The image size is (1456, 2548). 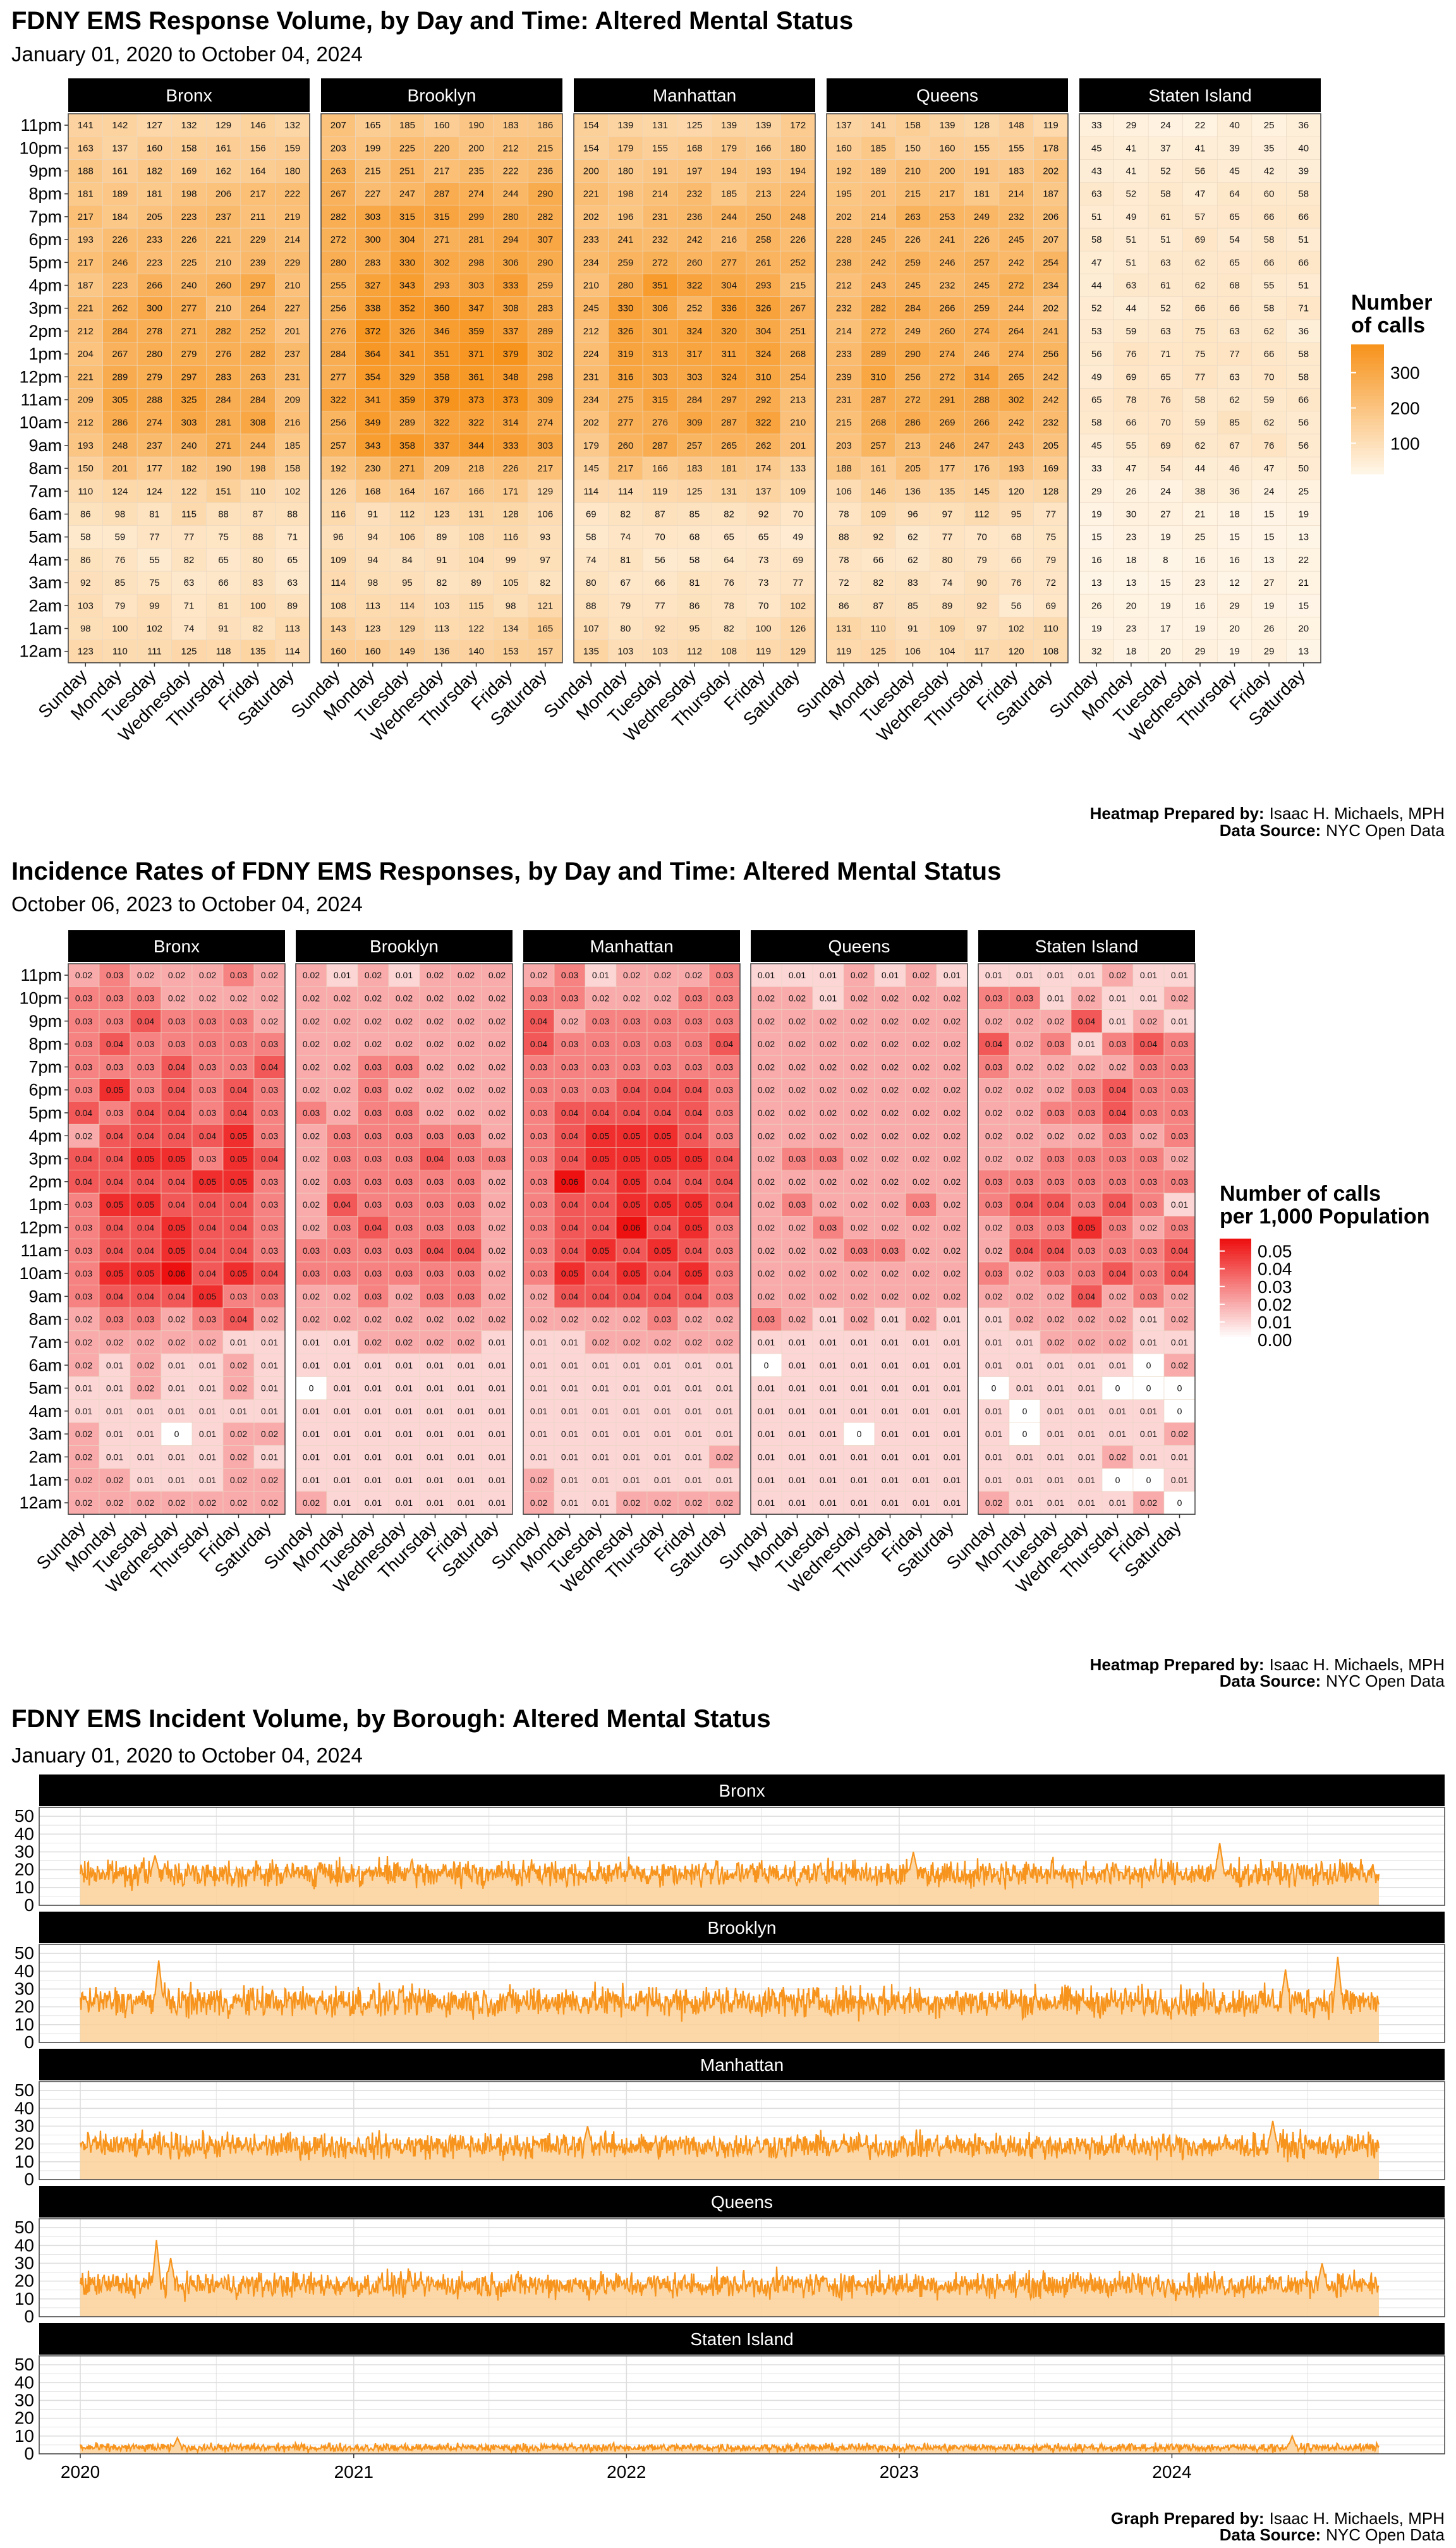 What do you see at coordinates (982, 514) in the screenshot?
I see `cell-label: 112` at bounding box center [982, 514].